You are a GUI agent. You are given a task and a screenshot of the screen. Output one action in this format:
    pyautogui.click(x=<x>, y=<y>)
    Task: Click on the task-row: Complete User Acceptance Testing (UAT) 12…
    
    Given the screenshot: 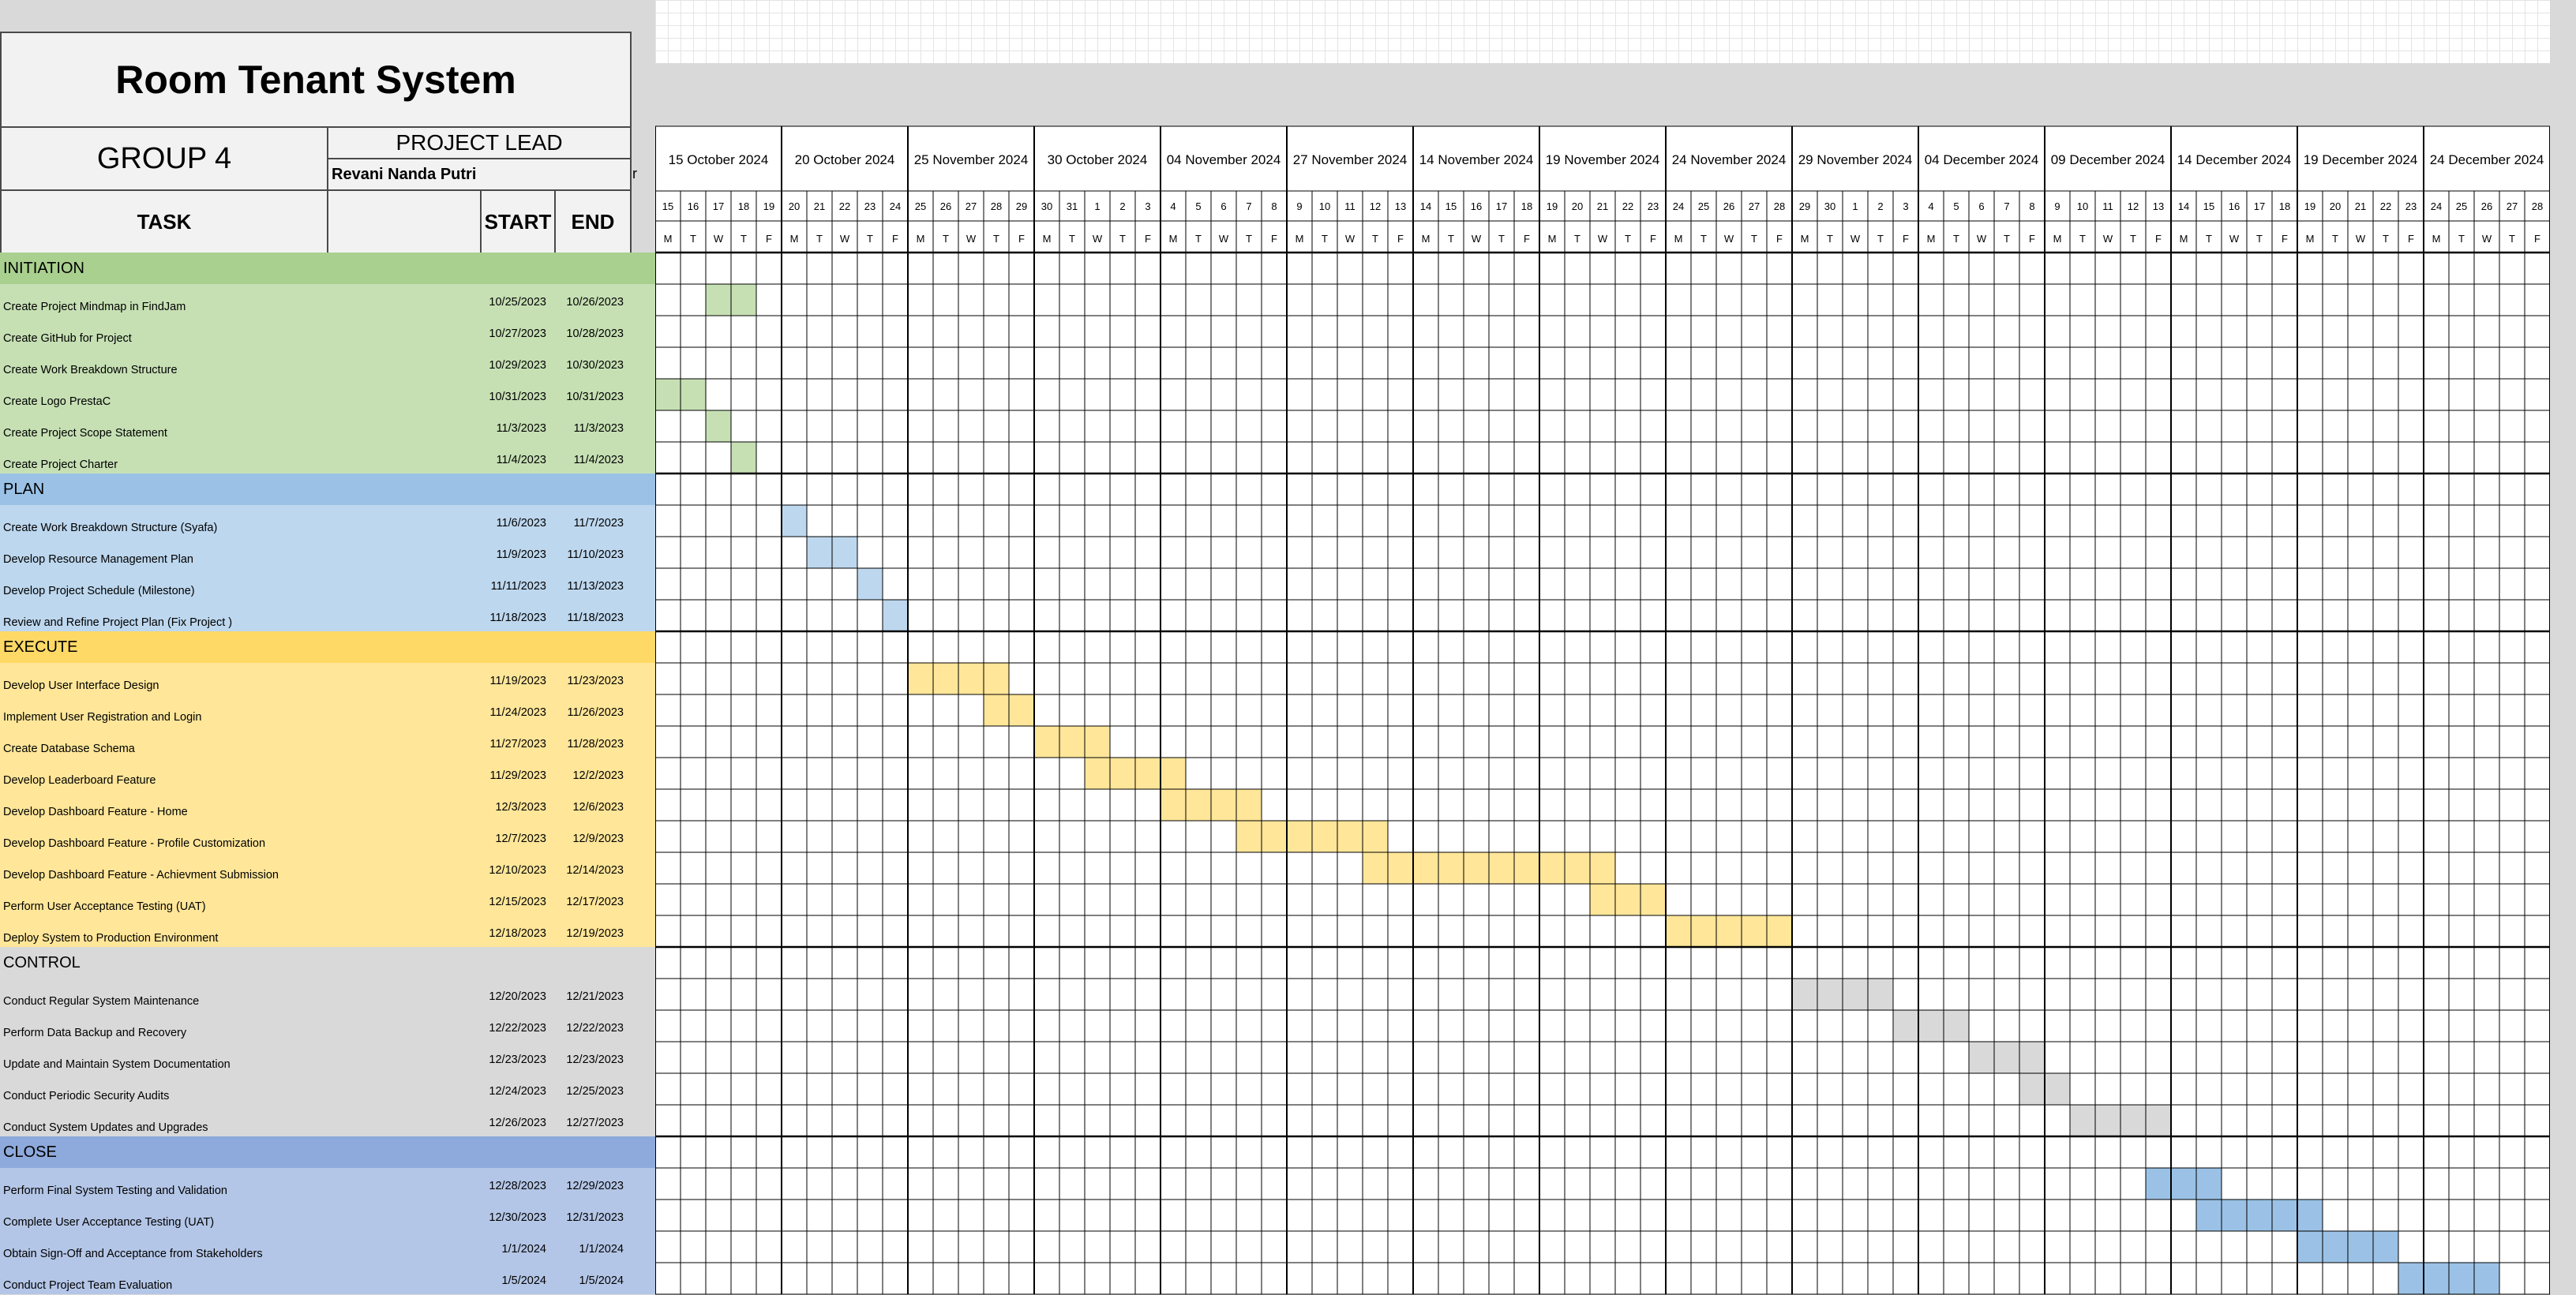 What is the action you would take?
    pyautogui.click(x=327, y=1215)
    